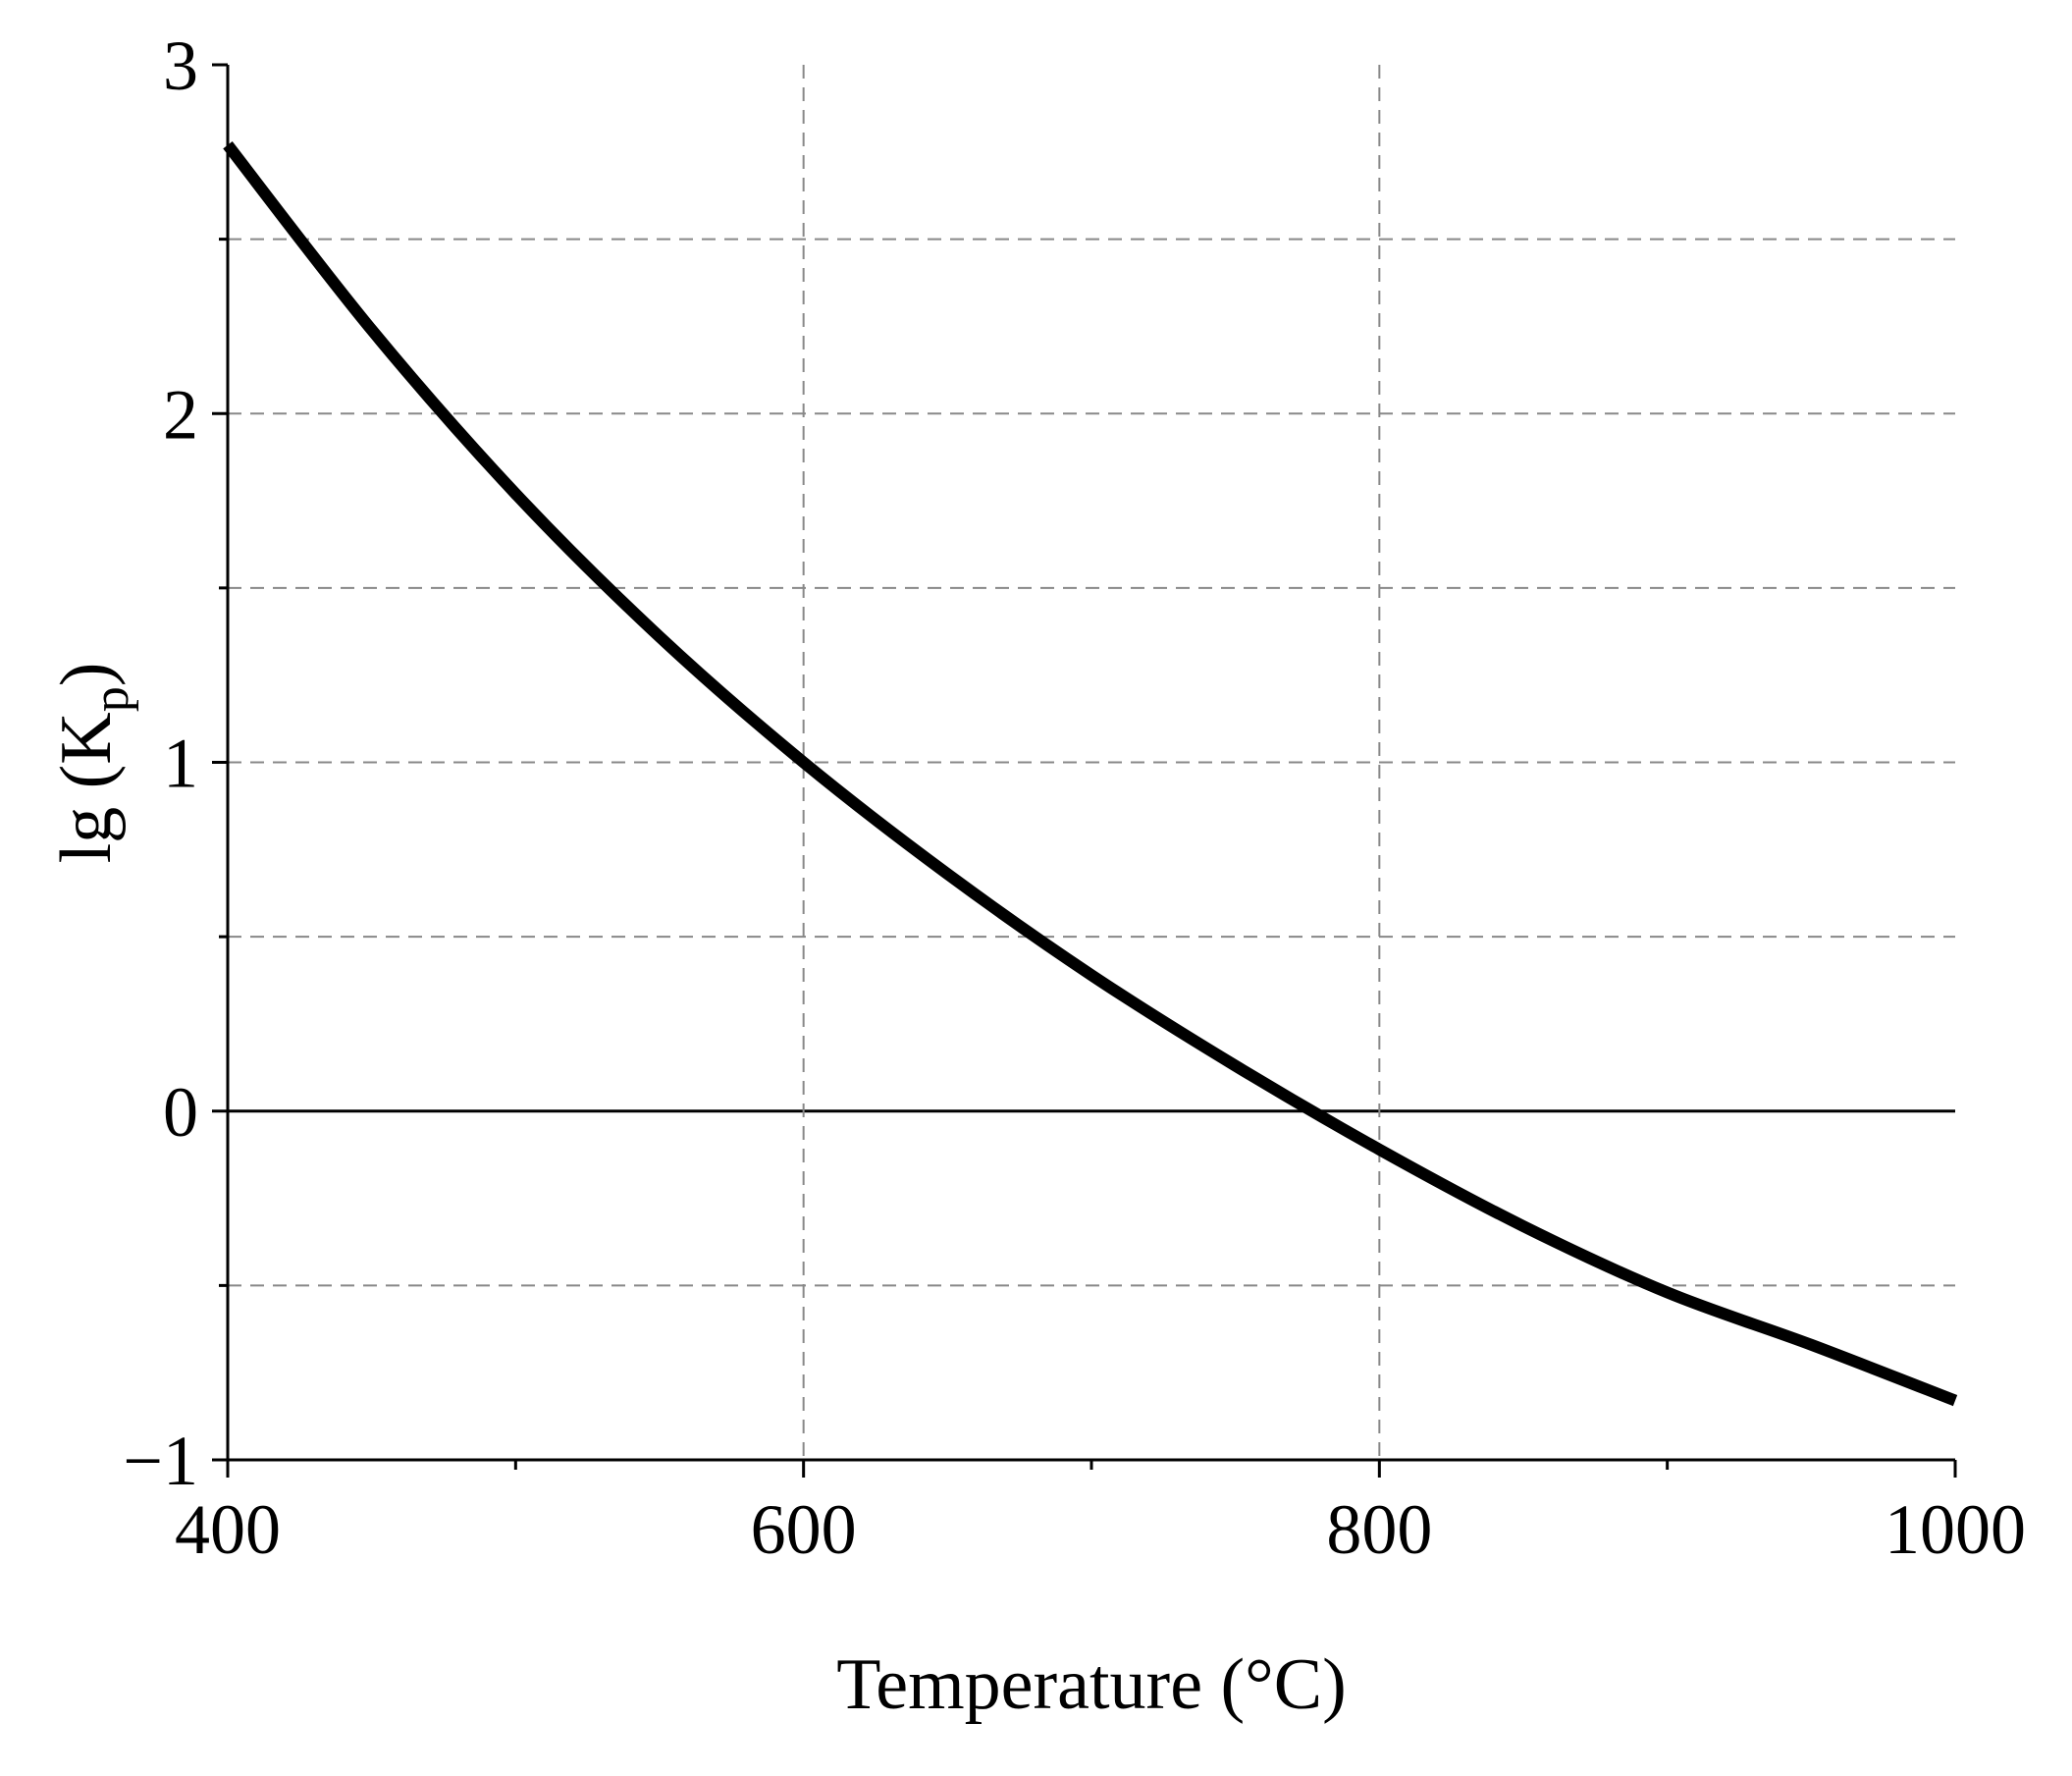 The height and width of the screenshot is (1776, 2072). Describe the element at coordinates (228, 1529) in the screenshot. I see `x-tick-label: 400` at that location.